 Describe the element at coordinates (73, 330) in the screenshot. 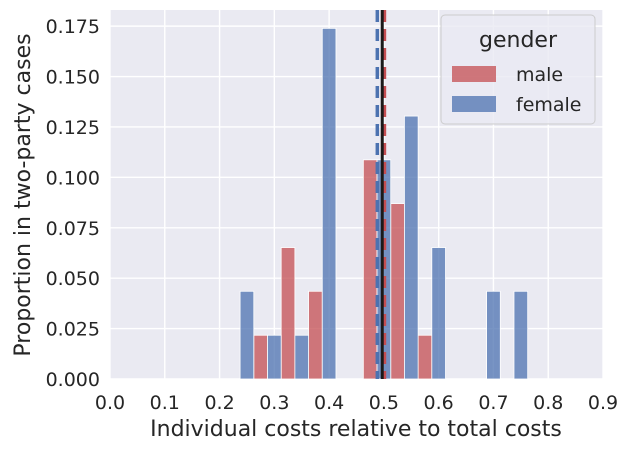

I see `y-tick-label: 0.025` at that location.